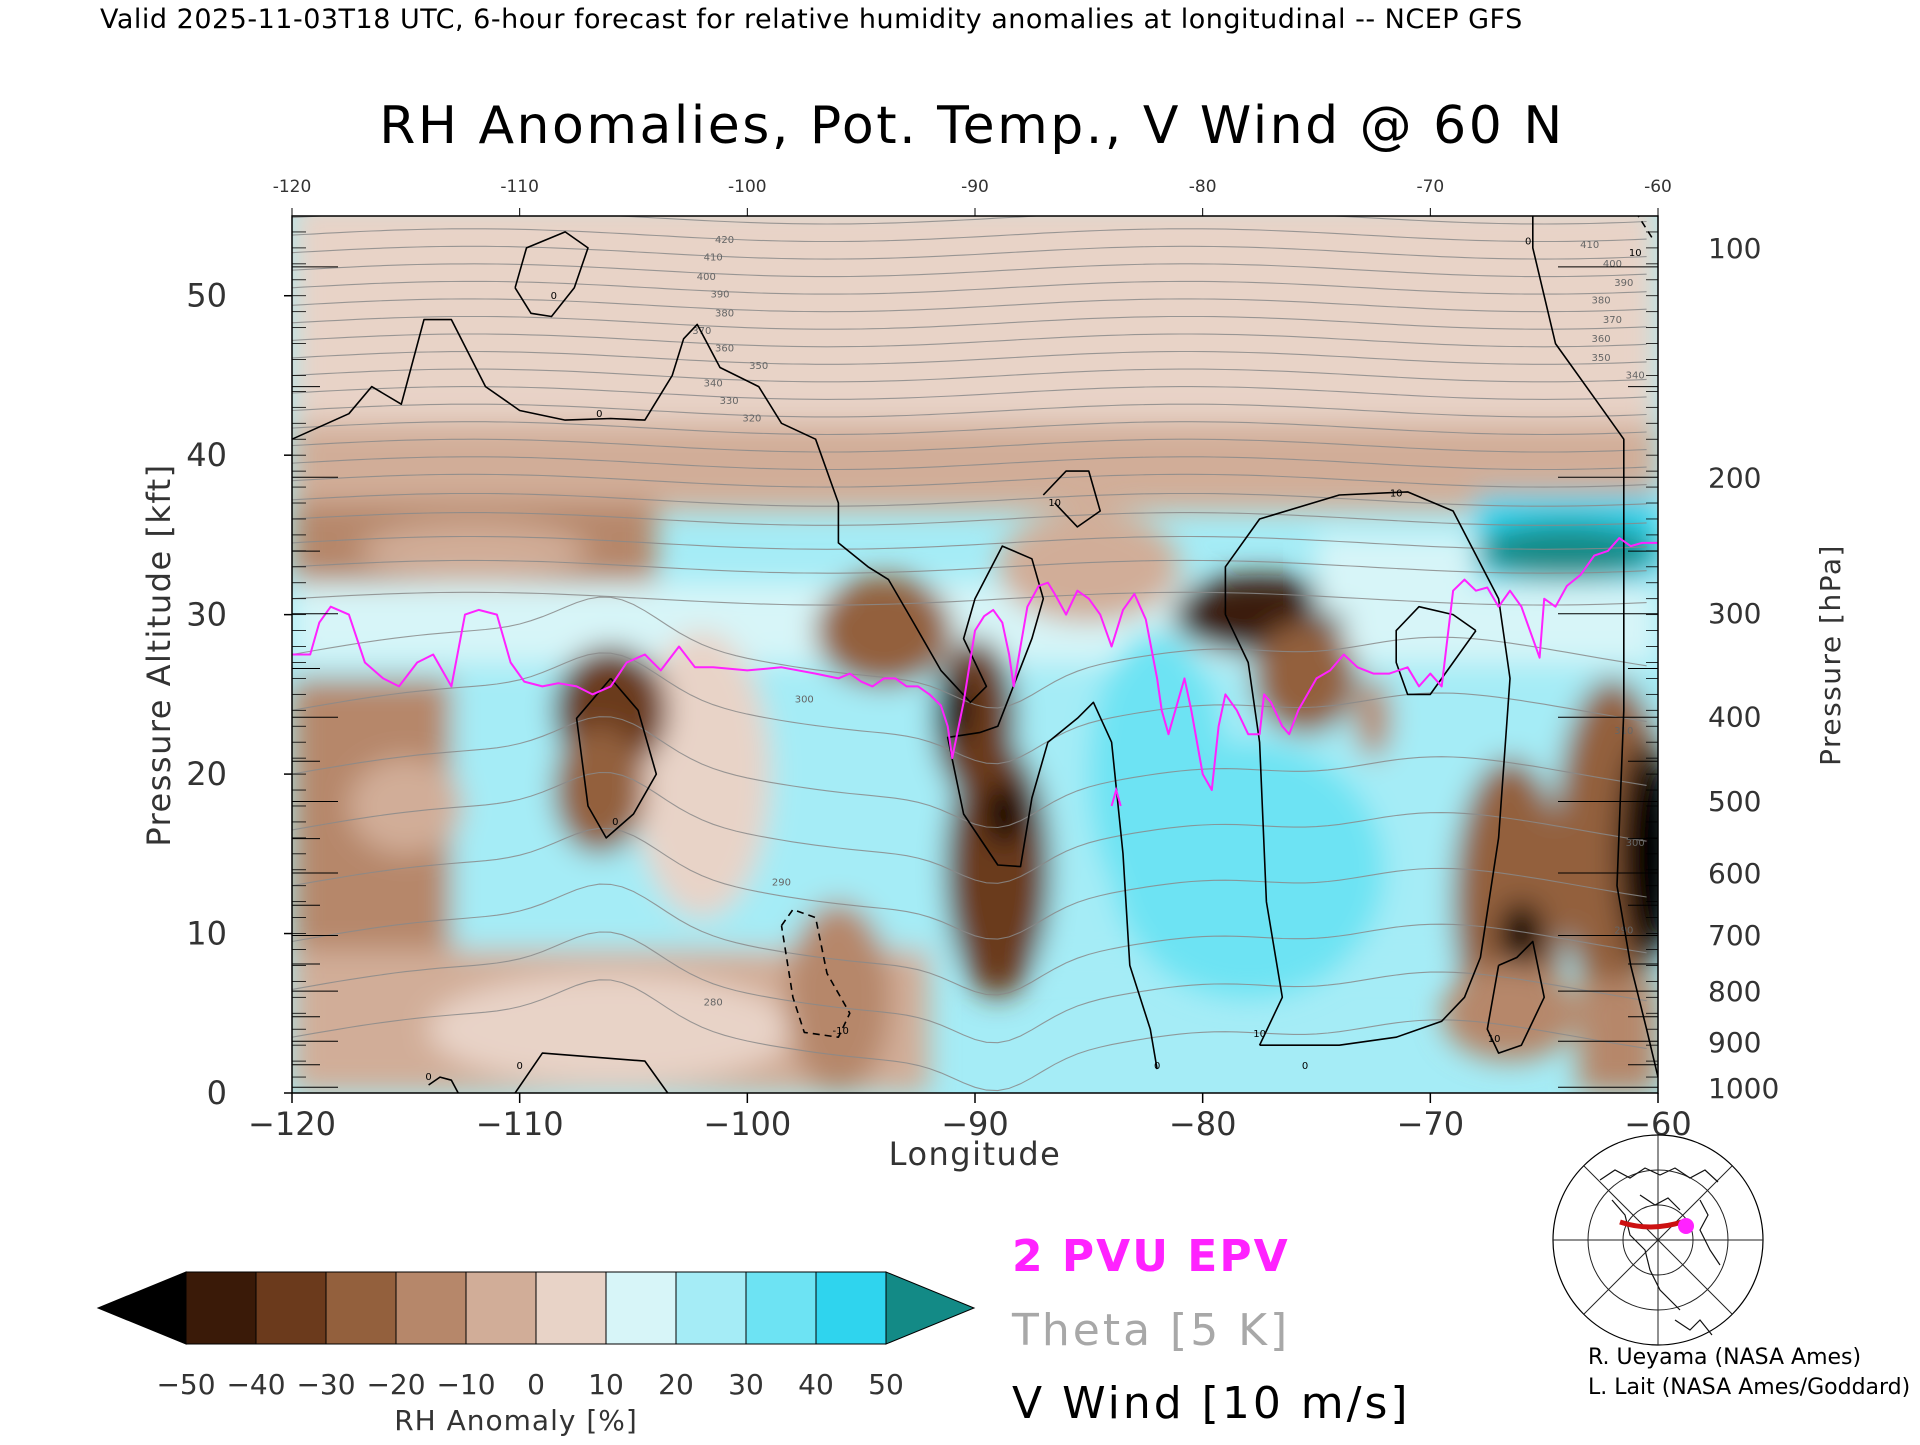 This screenshot has width=1920, height=1445. Describe the element at coordinates (1734, 873) in the screenshot. I see `y-right-tick-label: 600` at that location.